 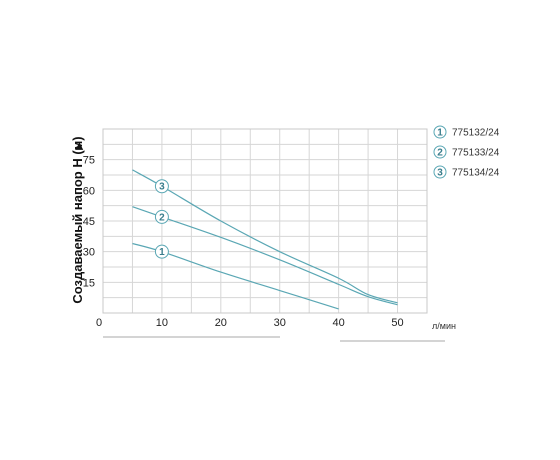 What do you see at coordinates (89, 283) in the screenshot?
I see `y-tick-label: 15` at bounding box center [89, 283].